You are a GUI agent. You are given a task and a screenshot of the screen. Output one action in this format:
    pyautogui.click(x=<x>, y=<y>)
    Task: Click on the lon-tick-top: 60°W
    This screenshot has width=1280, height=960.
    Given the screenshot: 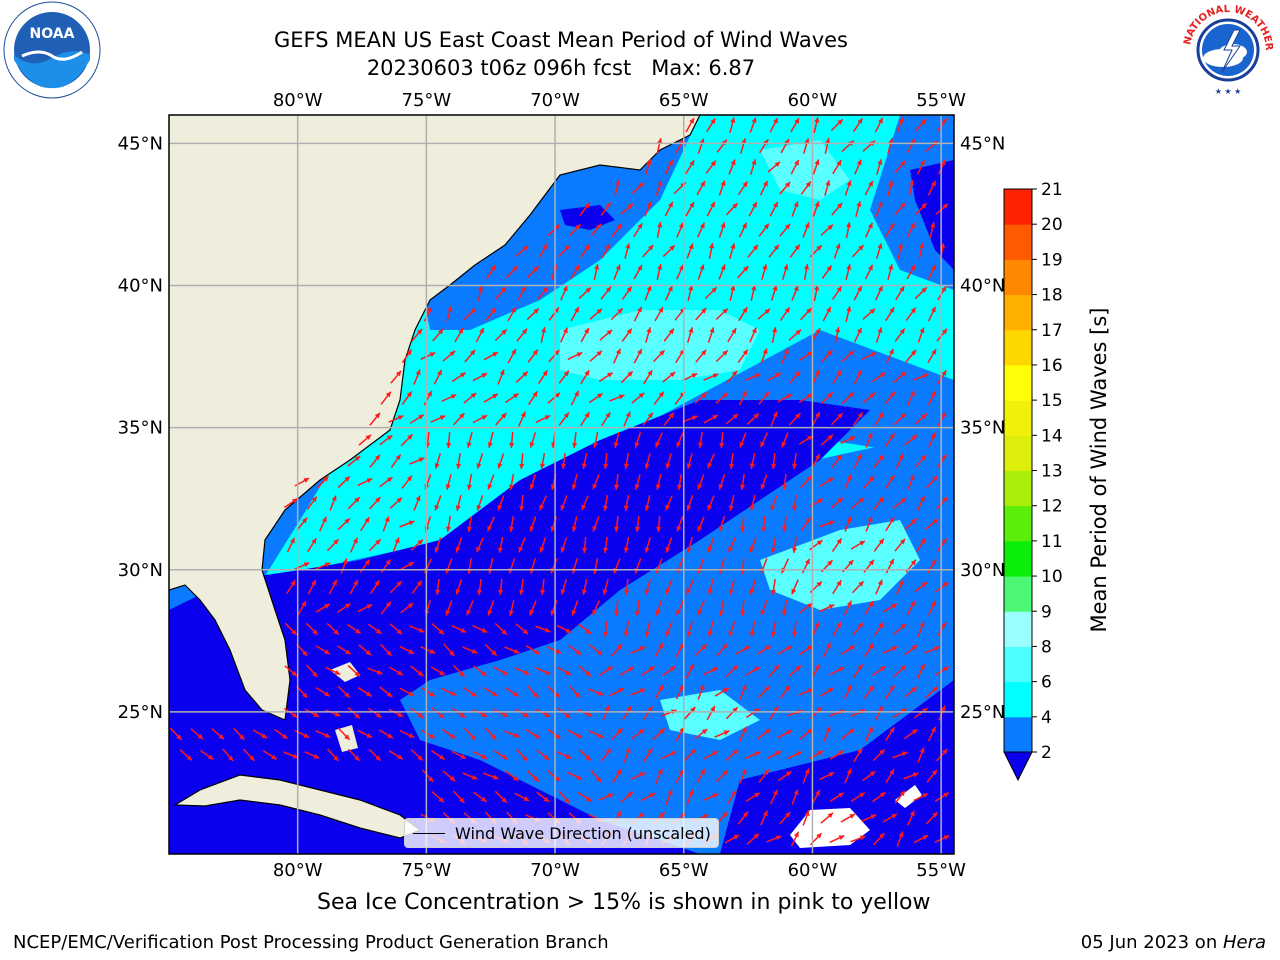 What is the action you would take?
    pyautogui.click(x=813, y=100)
    